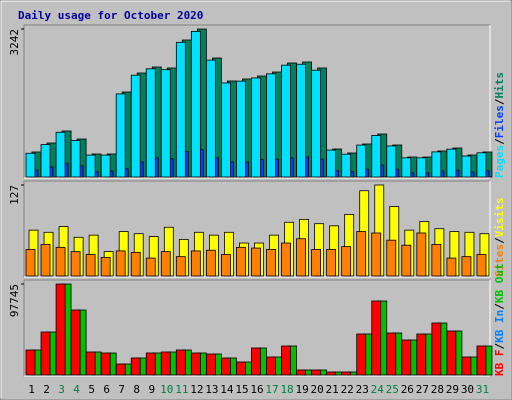 Image resolution: width=512 pixels, height=400 pixels. Describe the element at coordinates (166, 389) in the screenshot. I see `x-tick-label: 10` at that location.